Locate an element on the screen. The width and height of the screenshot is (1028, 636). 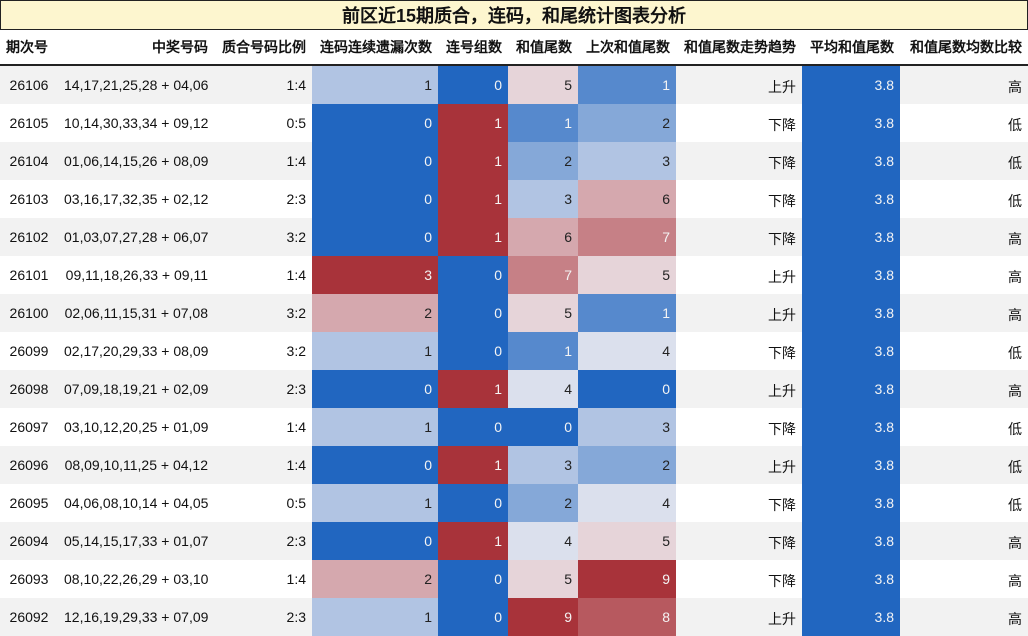
cell-tail: 1 is located at coordinates (543, 351).